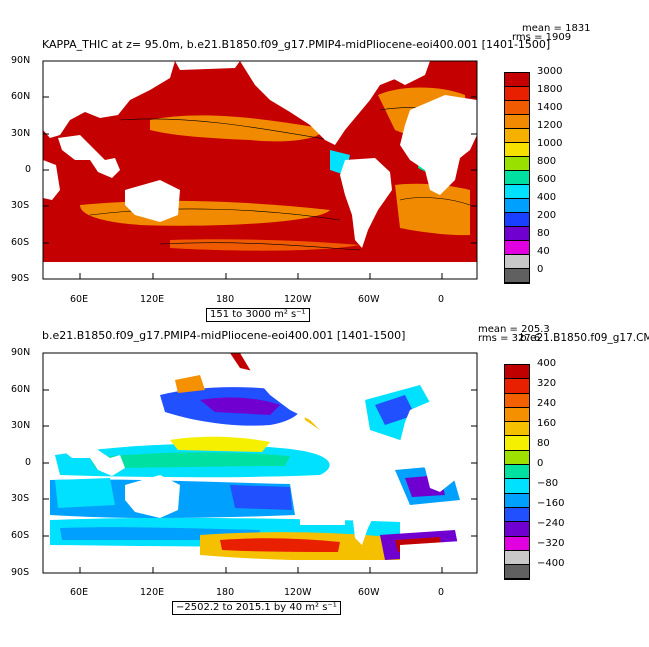 This screenshot has height=647, width=649. Describe the element at coordinates (550, 125) in the screenshot. I see `cb1-label: 1200` at that location.